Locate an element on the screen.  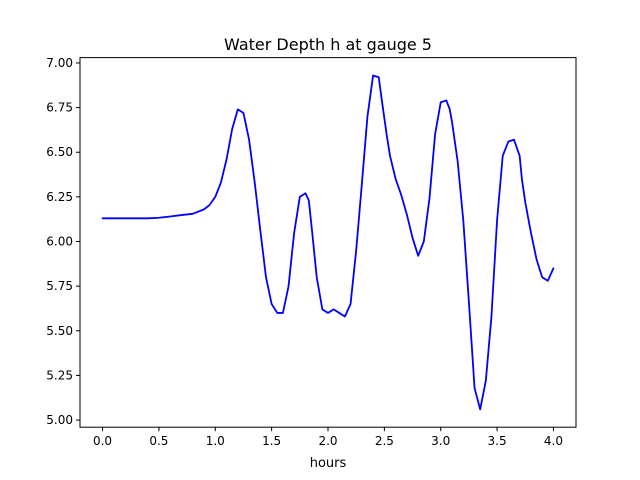
x-tick-label: 2.0 is located at coordinates (327, 441).